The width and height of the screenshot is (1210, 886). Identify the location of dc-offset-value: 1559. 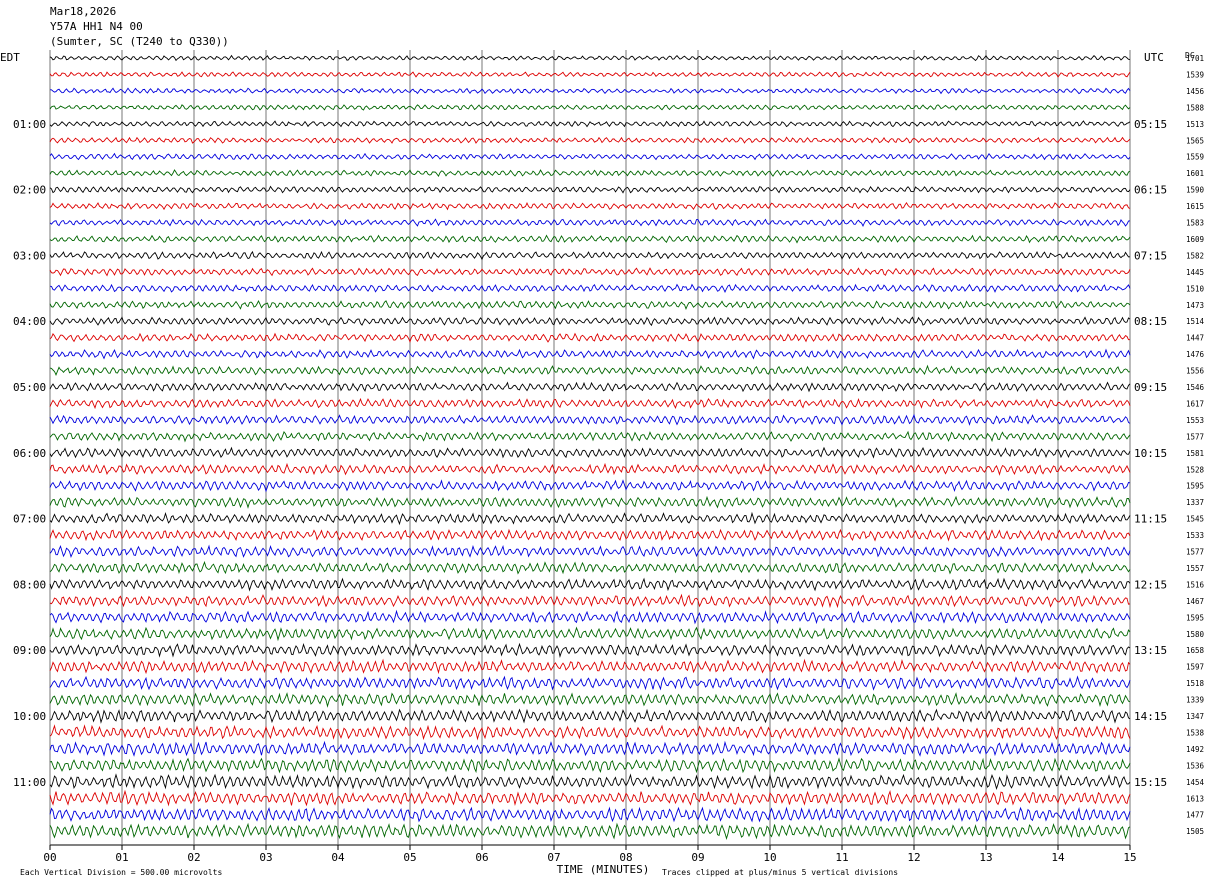
(1195, 157).